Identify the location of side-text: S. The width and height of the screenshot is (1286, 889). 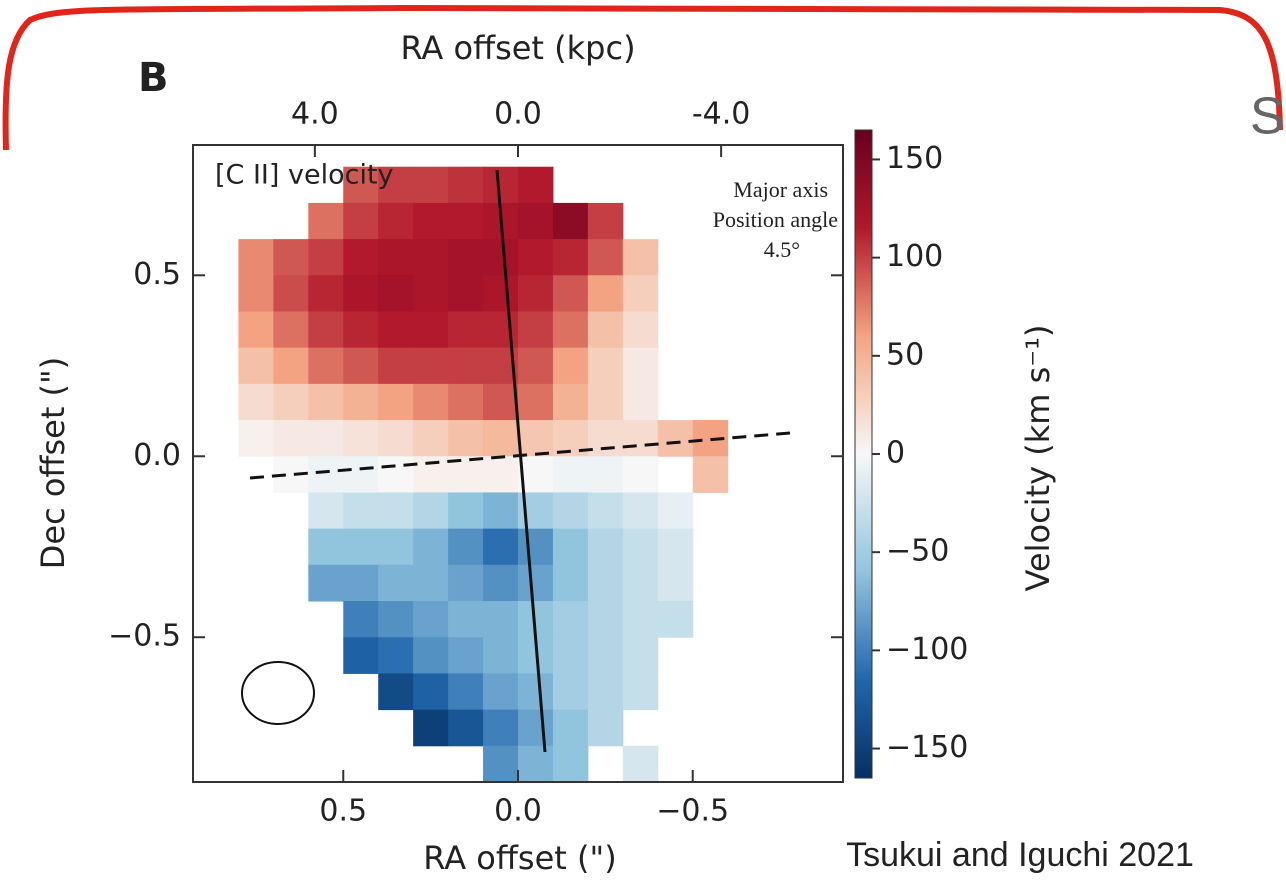
(1267, 117).